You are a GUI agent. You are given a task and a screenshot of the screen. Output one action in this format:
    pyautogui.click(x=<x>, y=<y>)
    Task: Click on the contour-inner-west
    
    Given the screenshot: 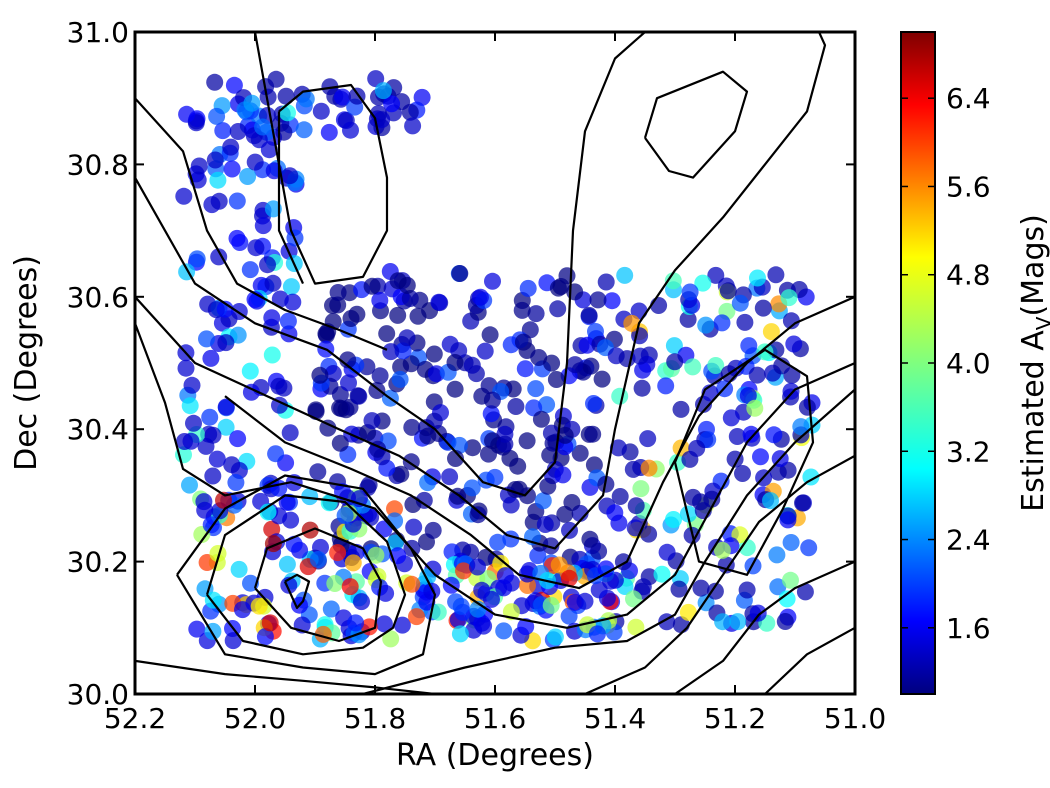 What is the action you would take?
    pyautogui.click(x=318, y=585)
    